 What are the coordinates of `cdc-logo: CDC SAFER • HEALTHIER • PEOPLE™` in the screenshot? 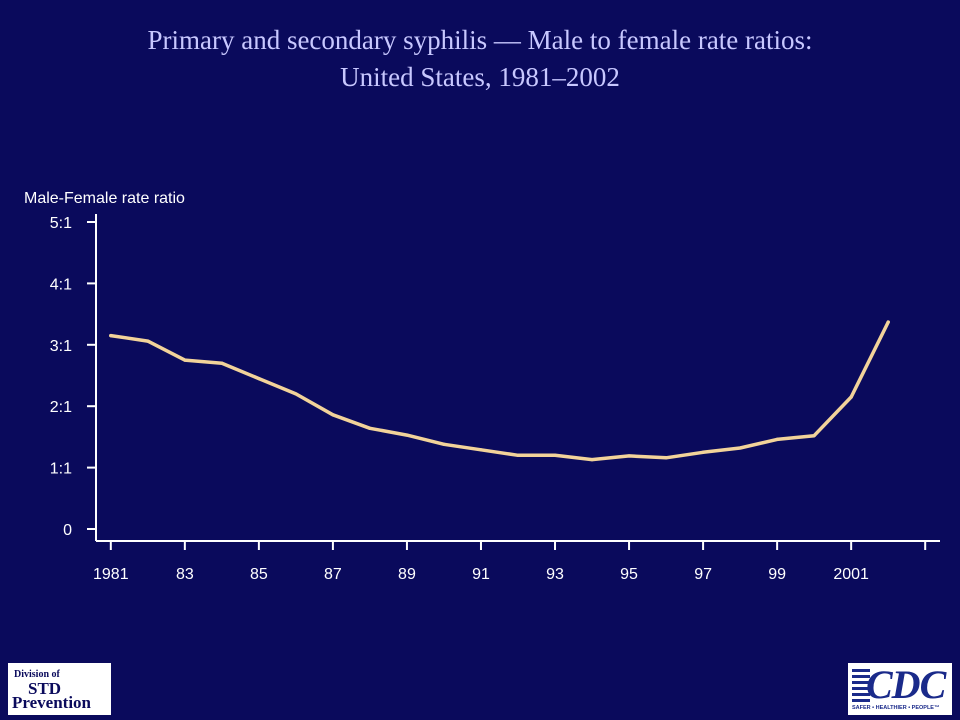 It's located at (900, 689).